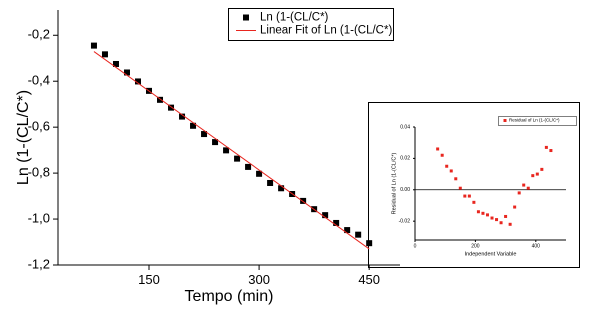 This screenshot has width=609, height=325. Describe the element at coordinates (39, 217) in the screenshot. I see `y-tick-label: -1,0` at that location.